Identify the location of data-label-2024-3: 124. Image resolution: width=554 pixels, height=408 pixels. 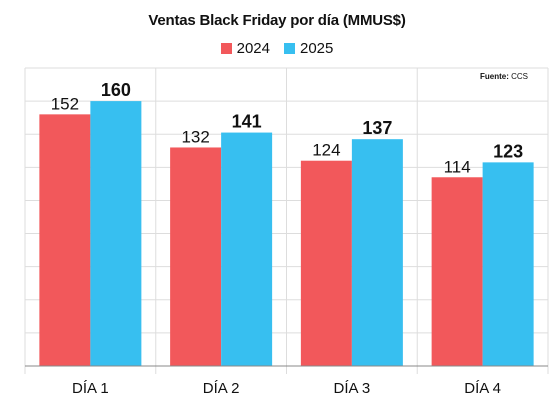
(326, 150).